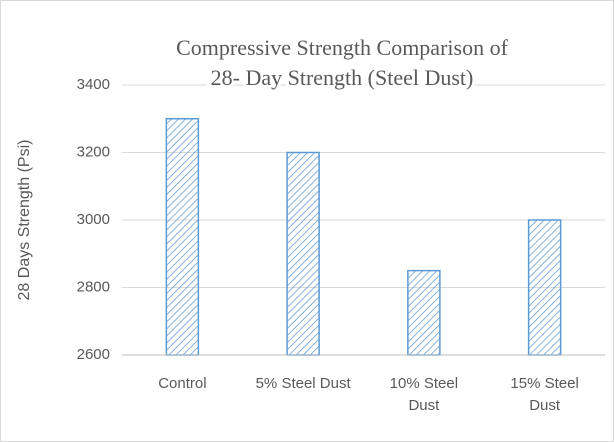  What do you see at coordinates (24, 220) in the screenshot?
I see `y-axis-label: 28 Days Strength (Psi)` at bounding box center [24, 220].